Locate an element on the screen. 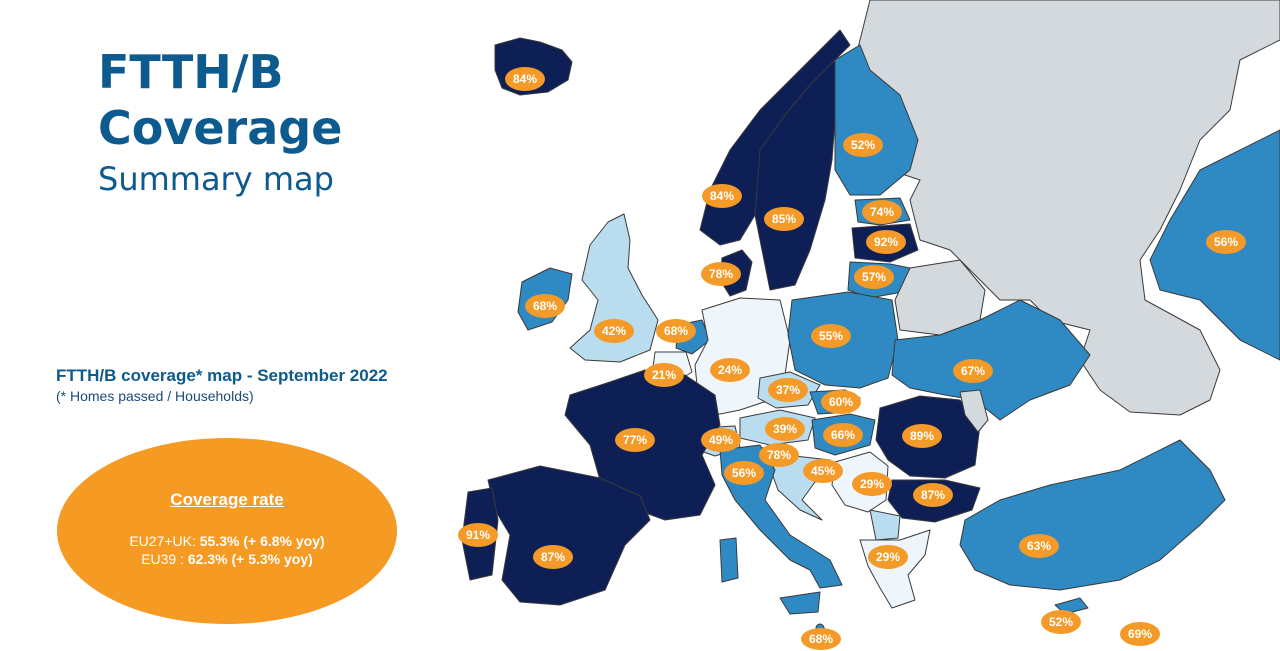 This screenshot has height=651, width=1280. title-subtitle: Summary map is located at coordinates (216, 179).